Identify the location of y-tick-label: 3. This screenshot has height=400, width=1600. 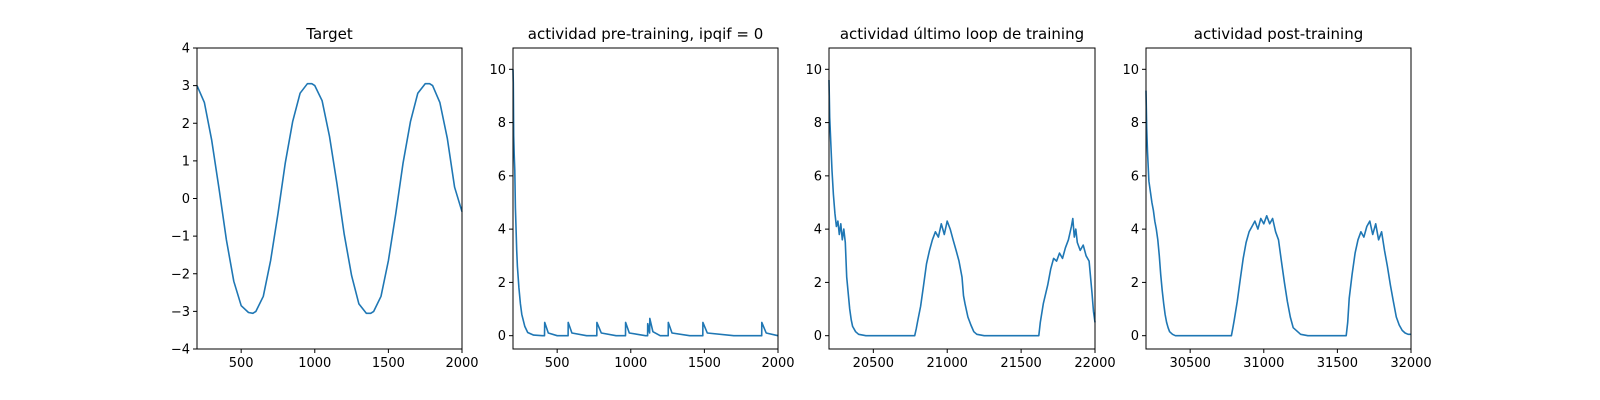
(186, 86).